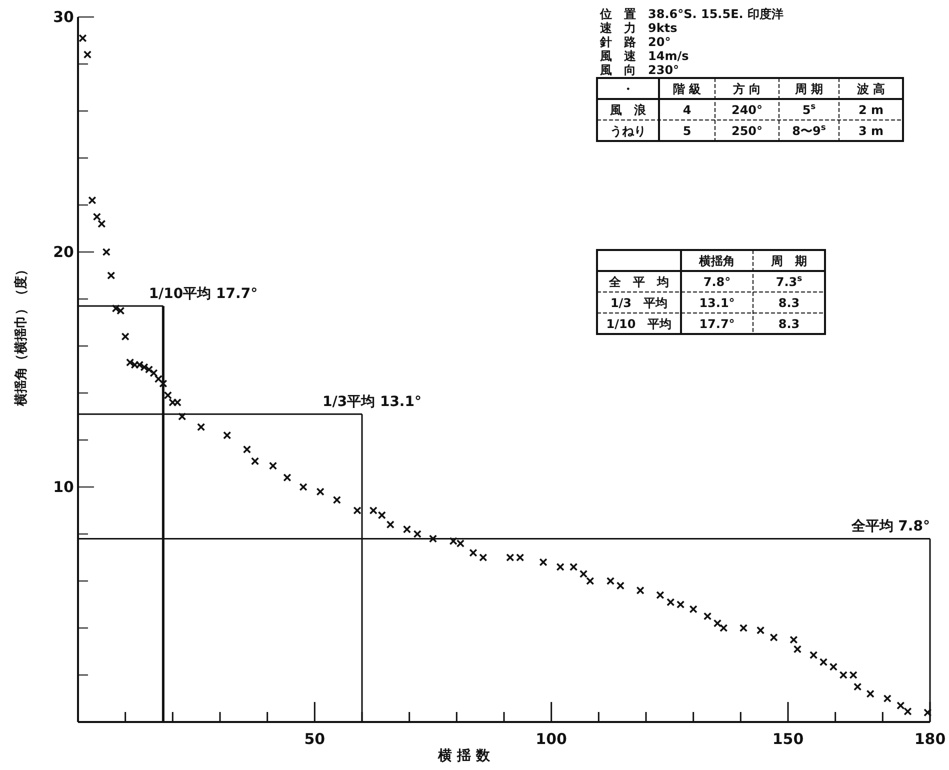 Image resolution: width=949 pixels, height=770 pixels. What do you see at coordinates (464, 756) in the screenshot?
I see `x-axis-title: 横 揺 数` at bounding box center [464, 756].